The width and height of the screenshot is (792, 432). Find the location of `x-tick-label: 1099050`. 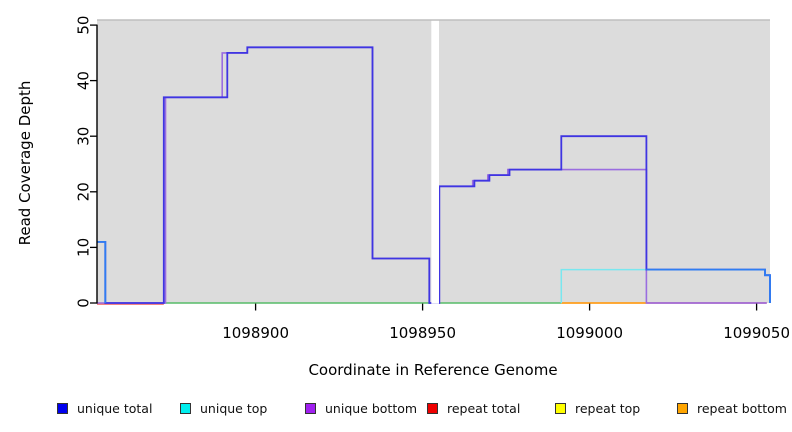

x-tick-label: 1099050 is located at coordinates (756, 333).